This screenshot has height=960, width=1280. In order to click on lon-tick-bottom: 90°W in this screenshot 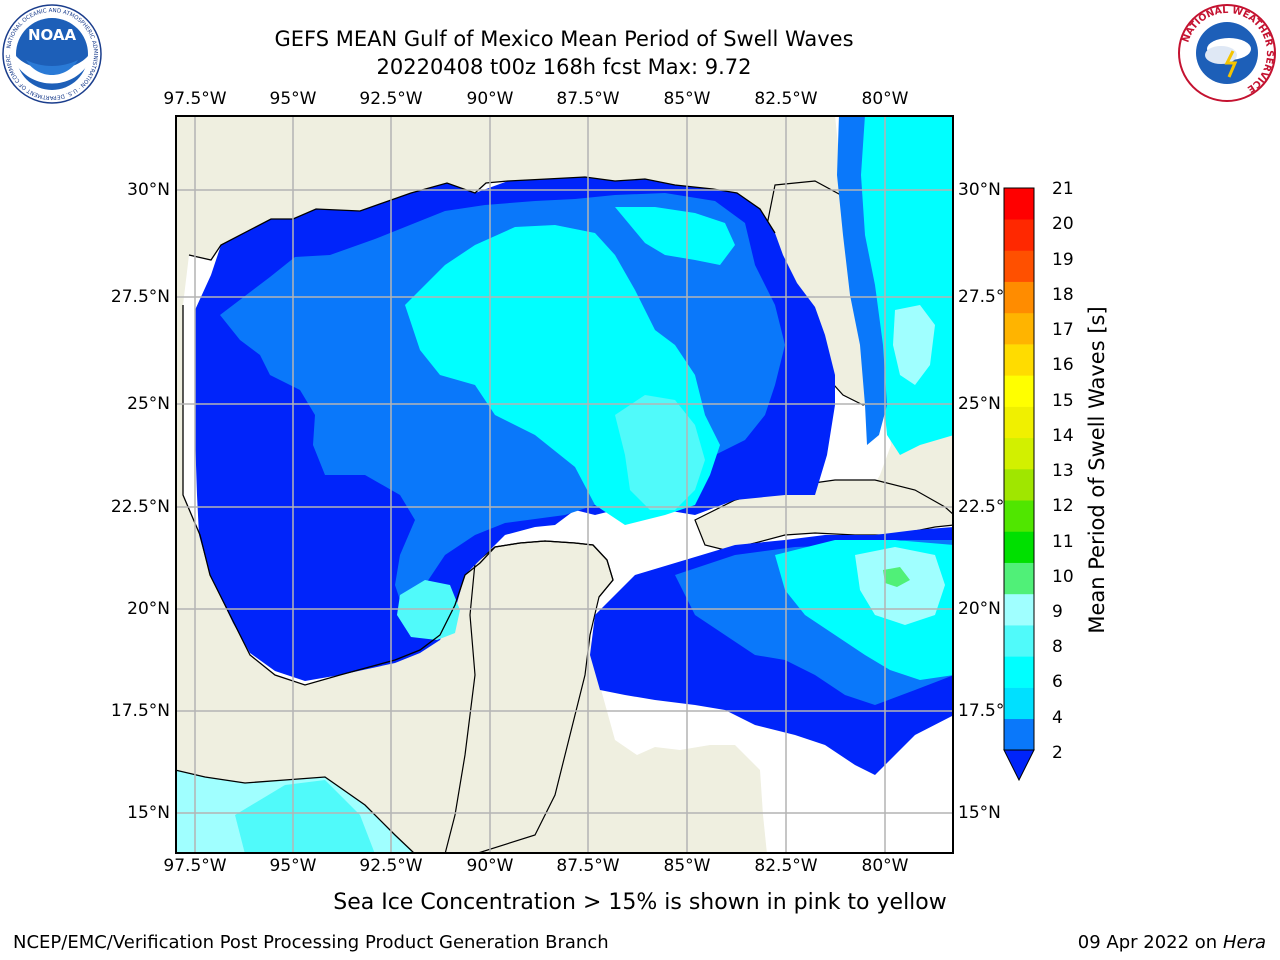, I will do `click(490, 866)`.